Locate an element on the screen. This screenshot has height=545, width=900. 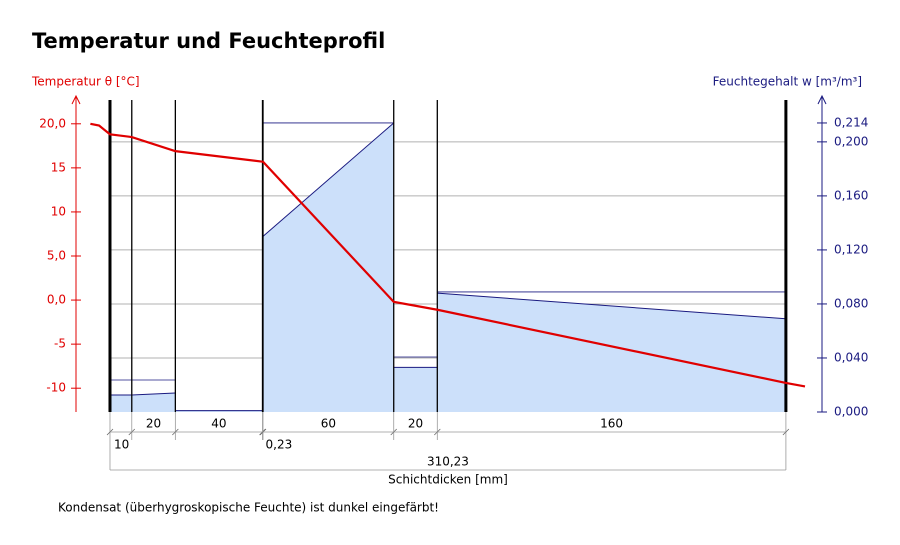
y2-tick-label: 0,040 is located at coordinates (851, 357).